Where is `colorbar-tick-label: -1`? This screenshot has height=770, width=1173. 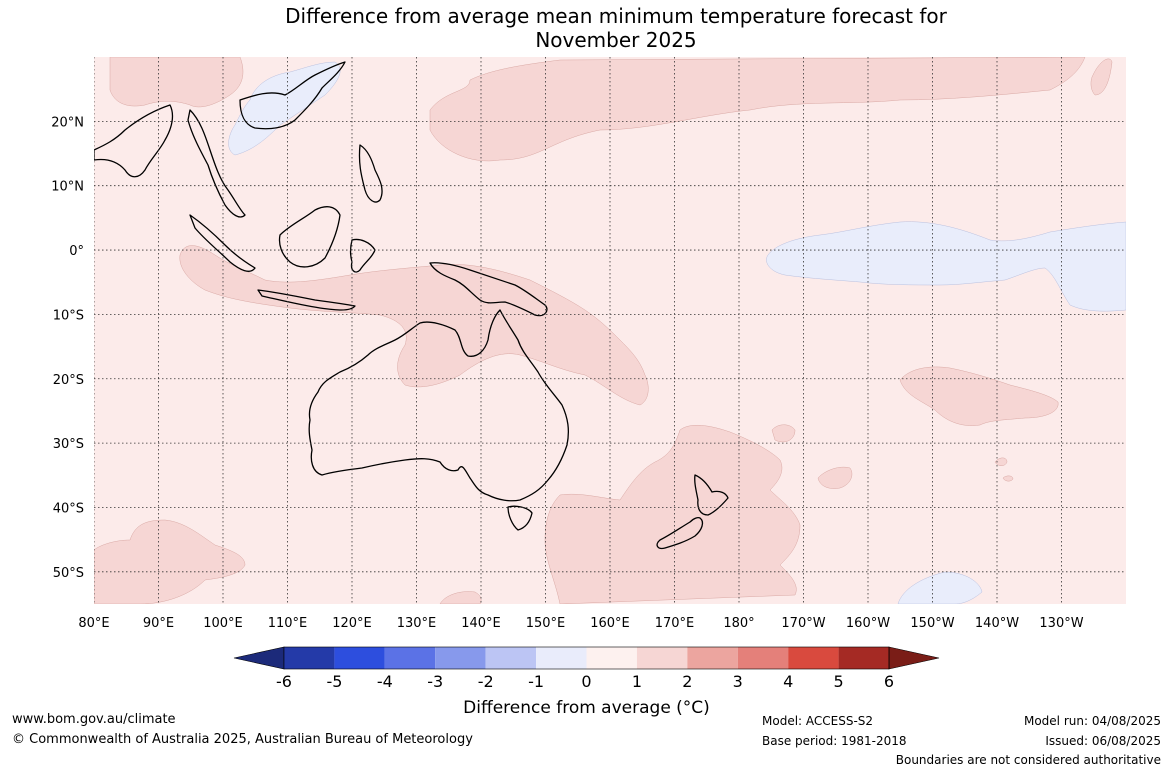
colorbar-tick-label: -1 is located at coordinates (536, 681).